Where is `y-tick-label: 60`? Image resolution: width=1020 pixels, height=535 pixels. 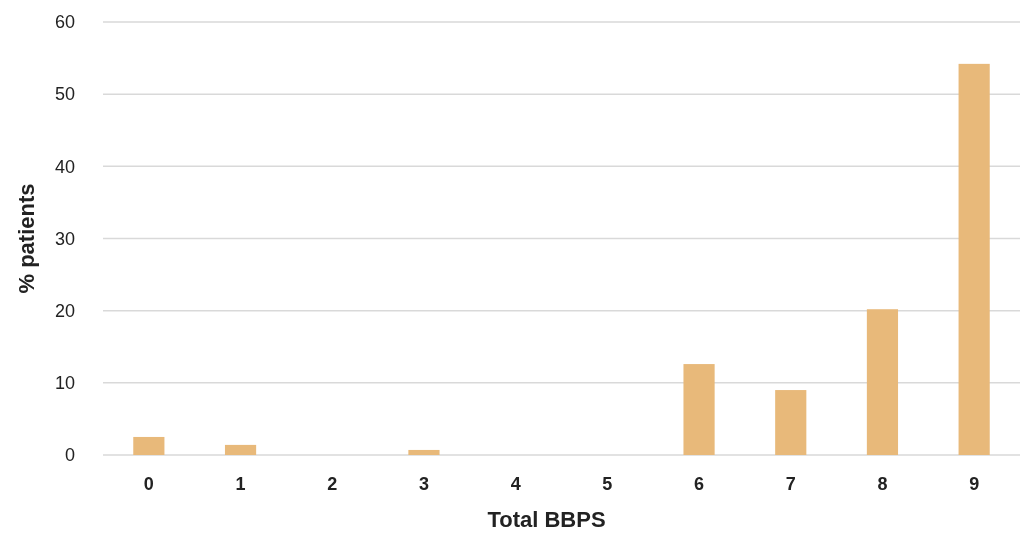
y-tick-label: 60 is located at coordinates (64, 22).